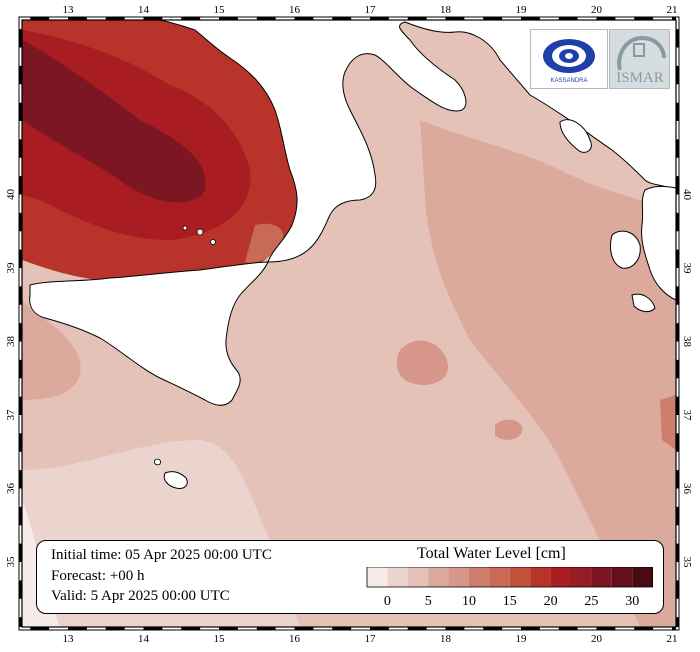  I want to click on colorbar-label: 5, so click(428, 601).